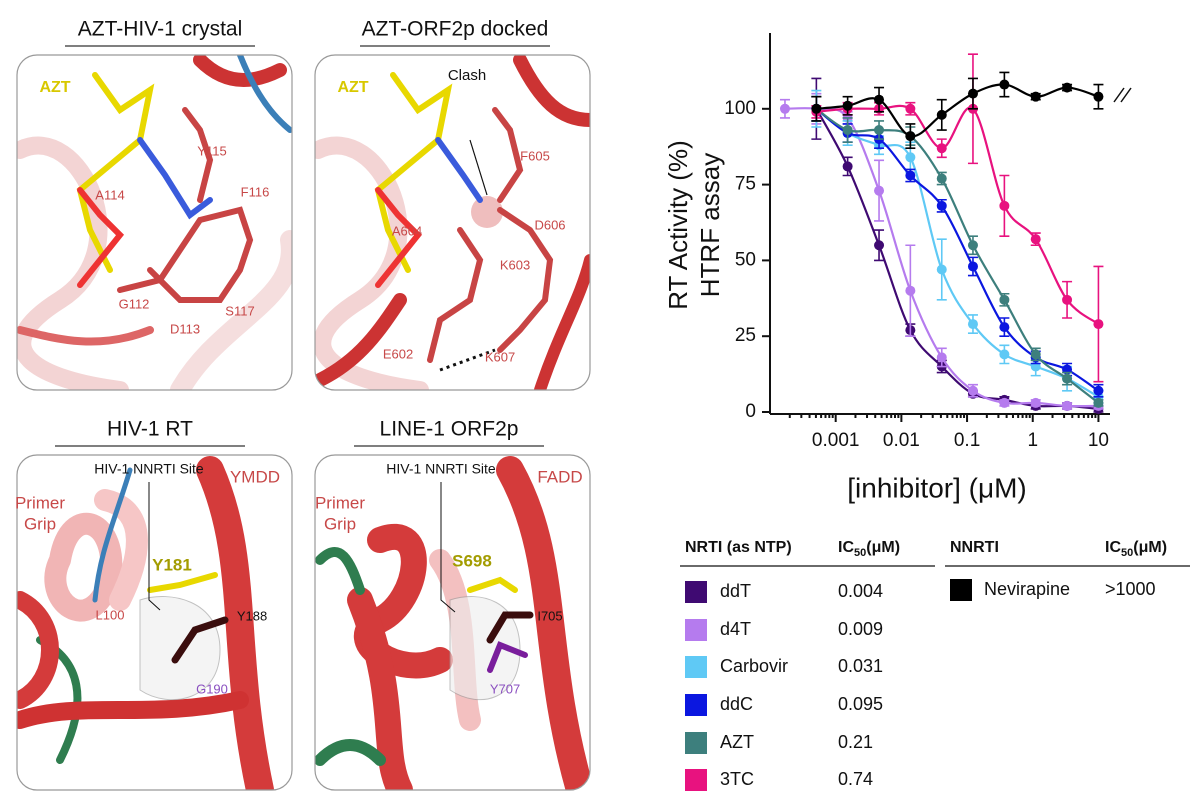 The width and height of the screenshot is (1200, 804). I want to click on ic50-value: 0.009, so click(860, 629).